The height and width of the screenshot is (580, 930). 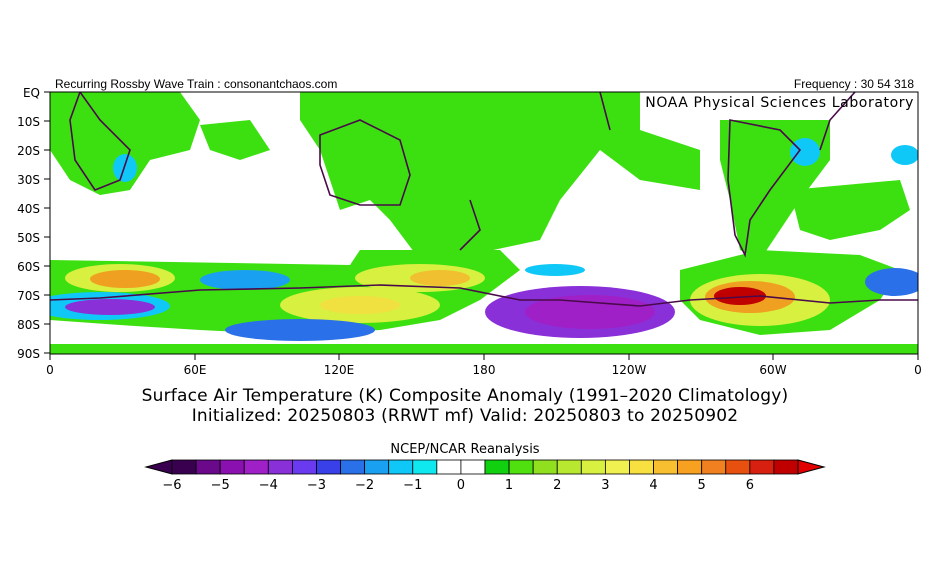 What do you see at coordinates (750, 485) in the screenshot?
I see `colorbar-tick-label: 6` at bounding box center [750, 485].